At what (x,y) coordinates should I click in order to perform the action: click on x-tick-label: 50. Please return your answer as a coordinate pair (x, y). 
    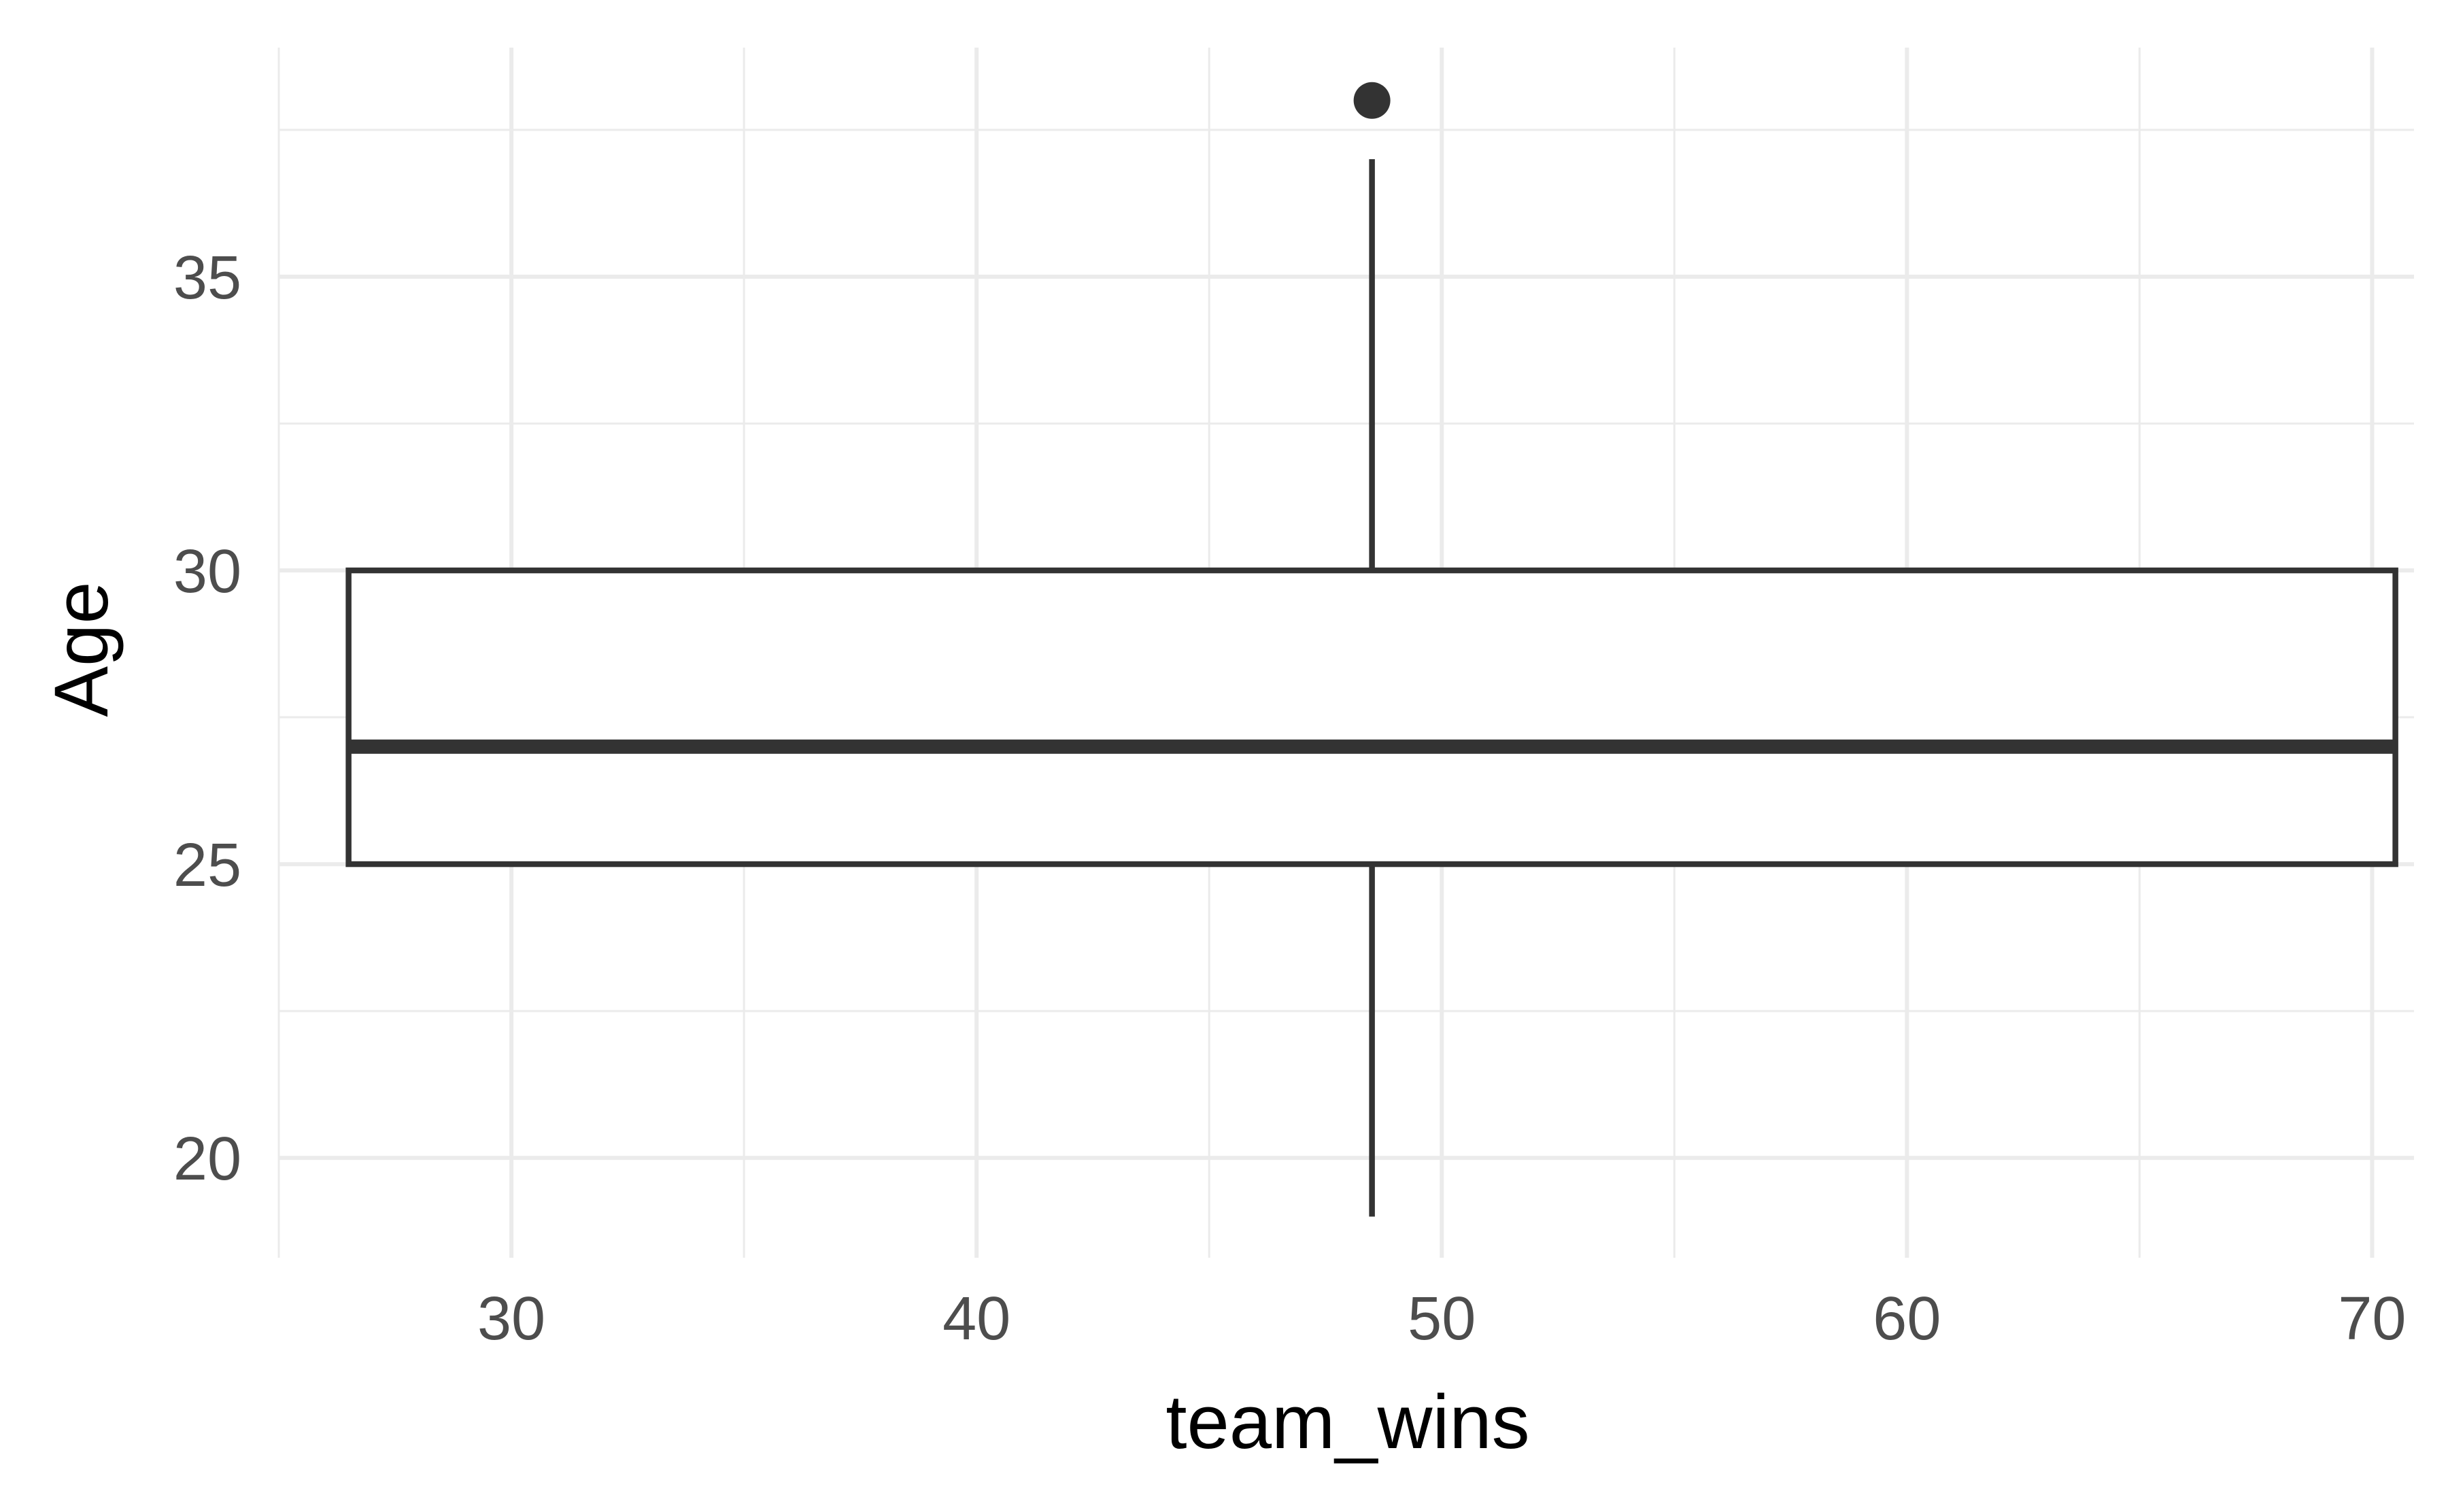
    Looking at the image, I should click on (1442, 1319).